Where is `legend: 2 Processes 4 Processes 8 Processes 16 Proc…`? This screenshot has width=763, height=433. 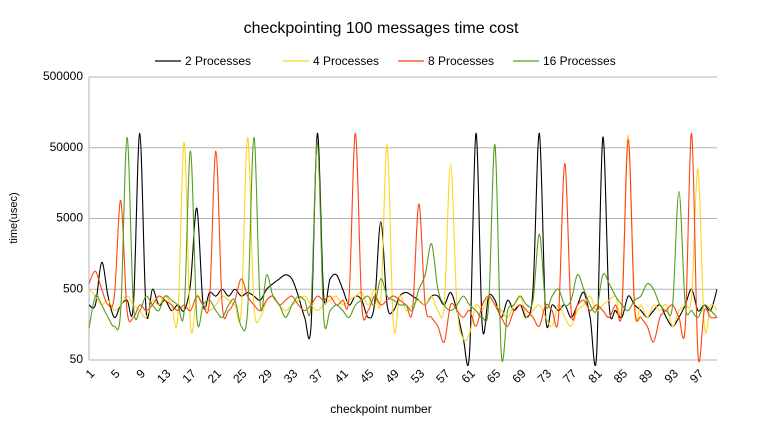 legend: 2 Processes 4 Processes 8 Processes 16 Proc… is located at coordinates (385, 61).